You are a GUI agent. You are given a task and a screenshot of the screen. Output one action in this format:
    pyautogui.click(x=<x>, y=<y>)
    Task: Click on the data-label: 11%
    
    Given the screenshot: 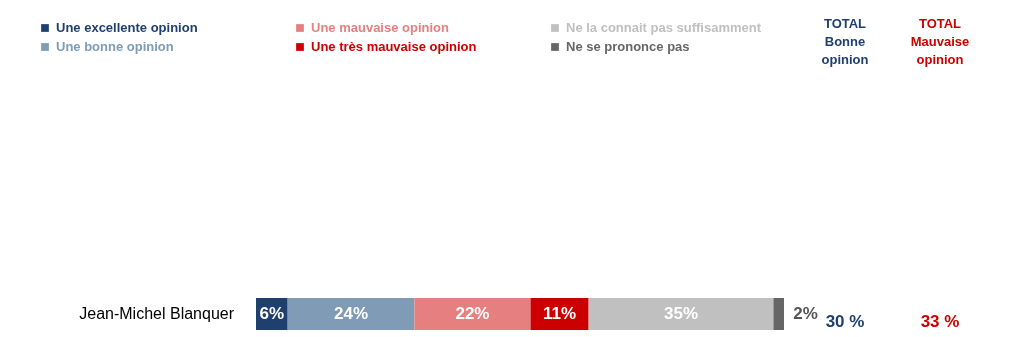 What is the action you would take?
    pyautogui.click(x=560, y=313)
    